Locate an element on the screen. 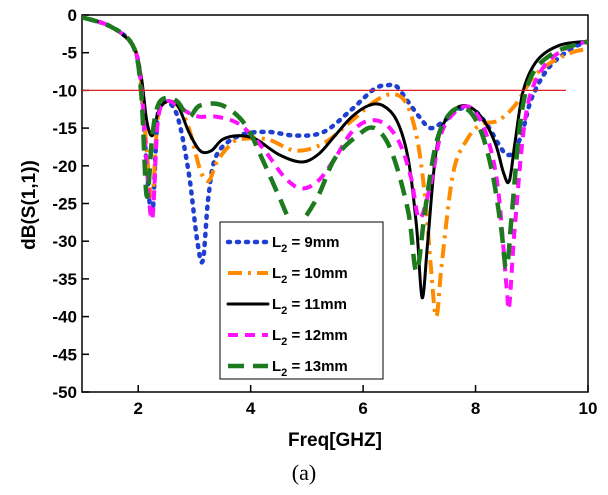  y-tick-label: -35 is located at coordinates (64, 279).